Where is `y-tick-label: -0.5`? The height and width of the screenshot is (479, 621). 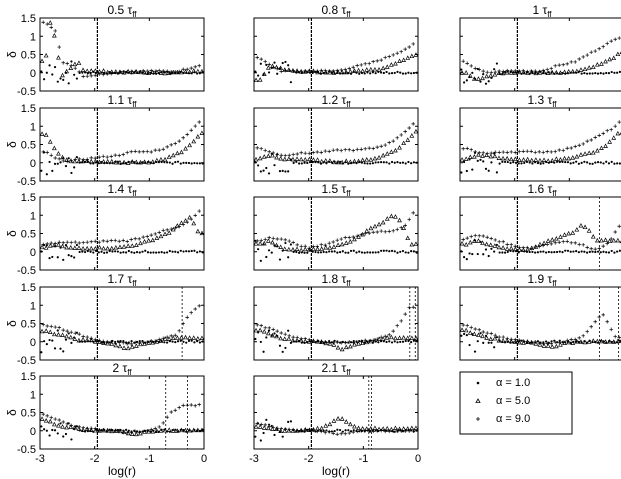
y-tick-label: -0.5 is located at coordinates (26, 271).